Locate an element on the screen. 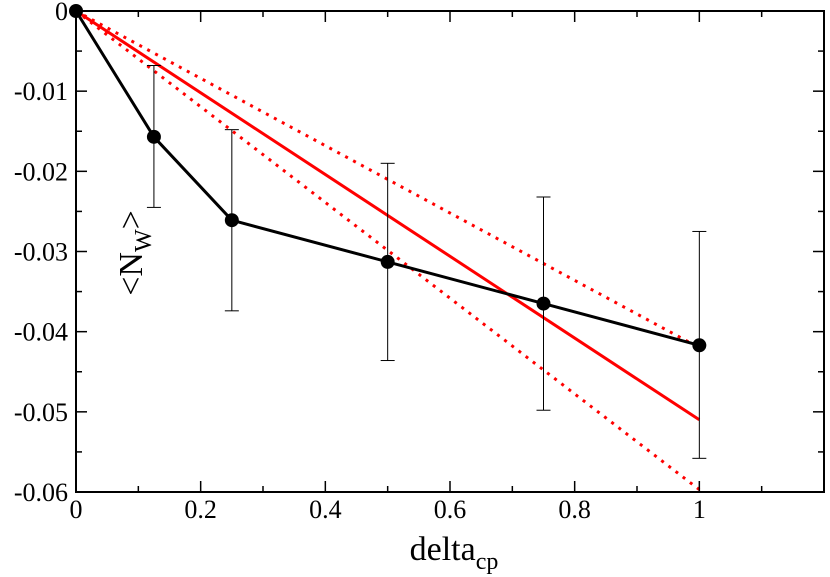 The height and width of the screenshot is (577, 830). y-axis-label-sub: W is located at coordinates (144, 240).